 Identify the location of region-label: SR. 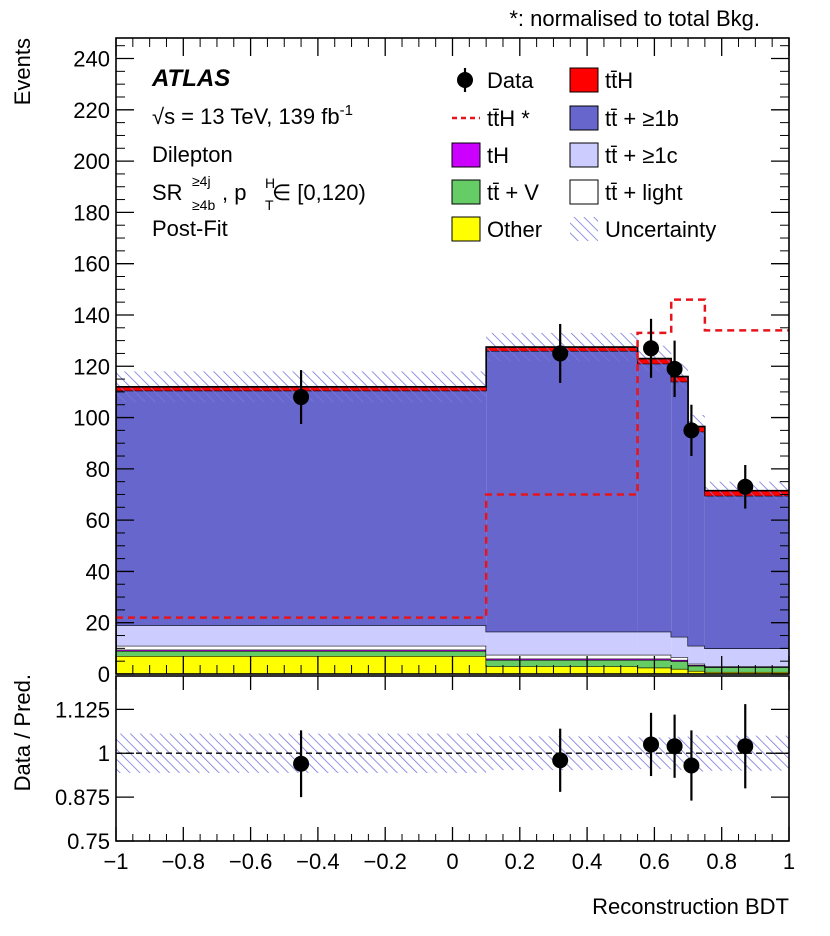
(167, 192).